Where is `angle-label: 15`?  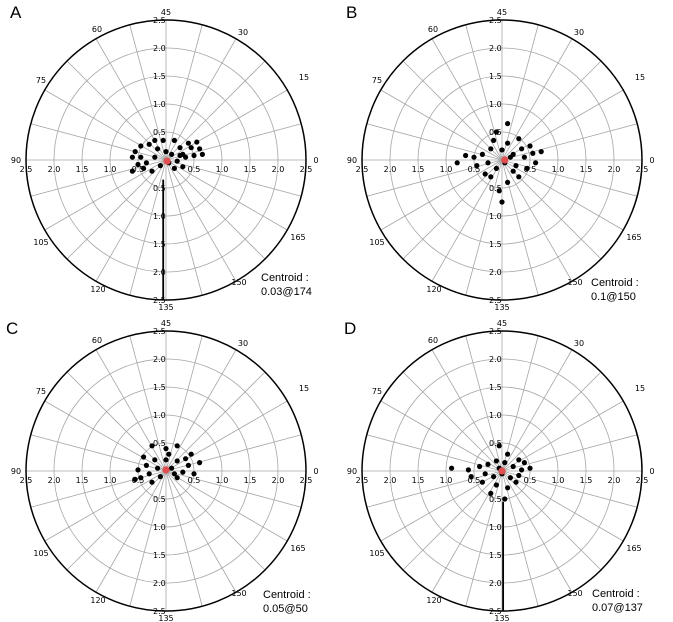
angle-label: 15 is located at coordinates (640, 77).